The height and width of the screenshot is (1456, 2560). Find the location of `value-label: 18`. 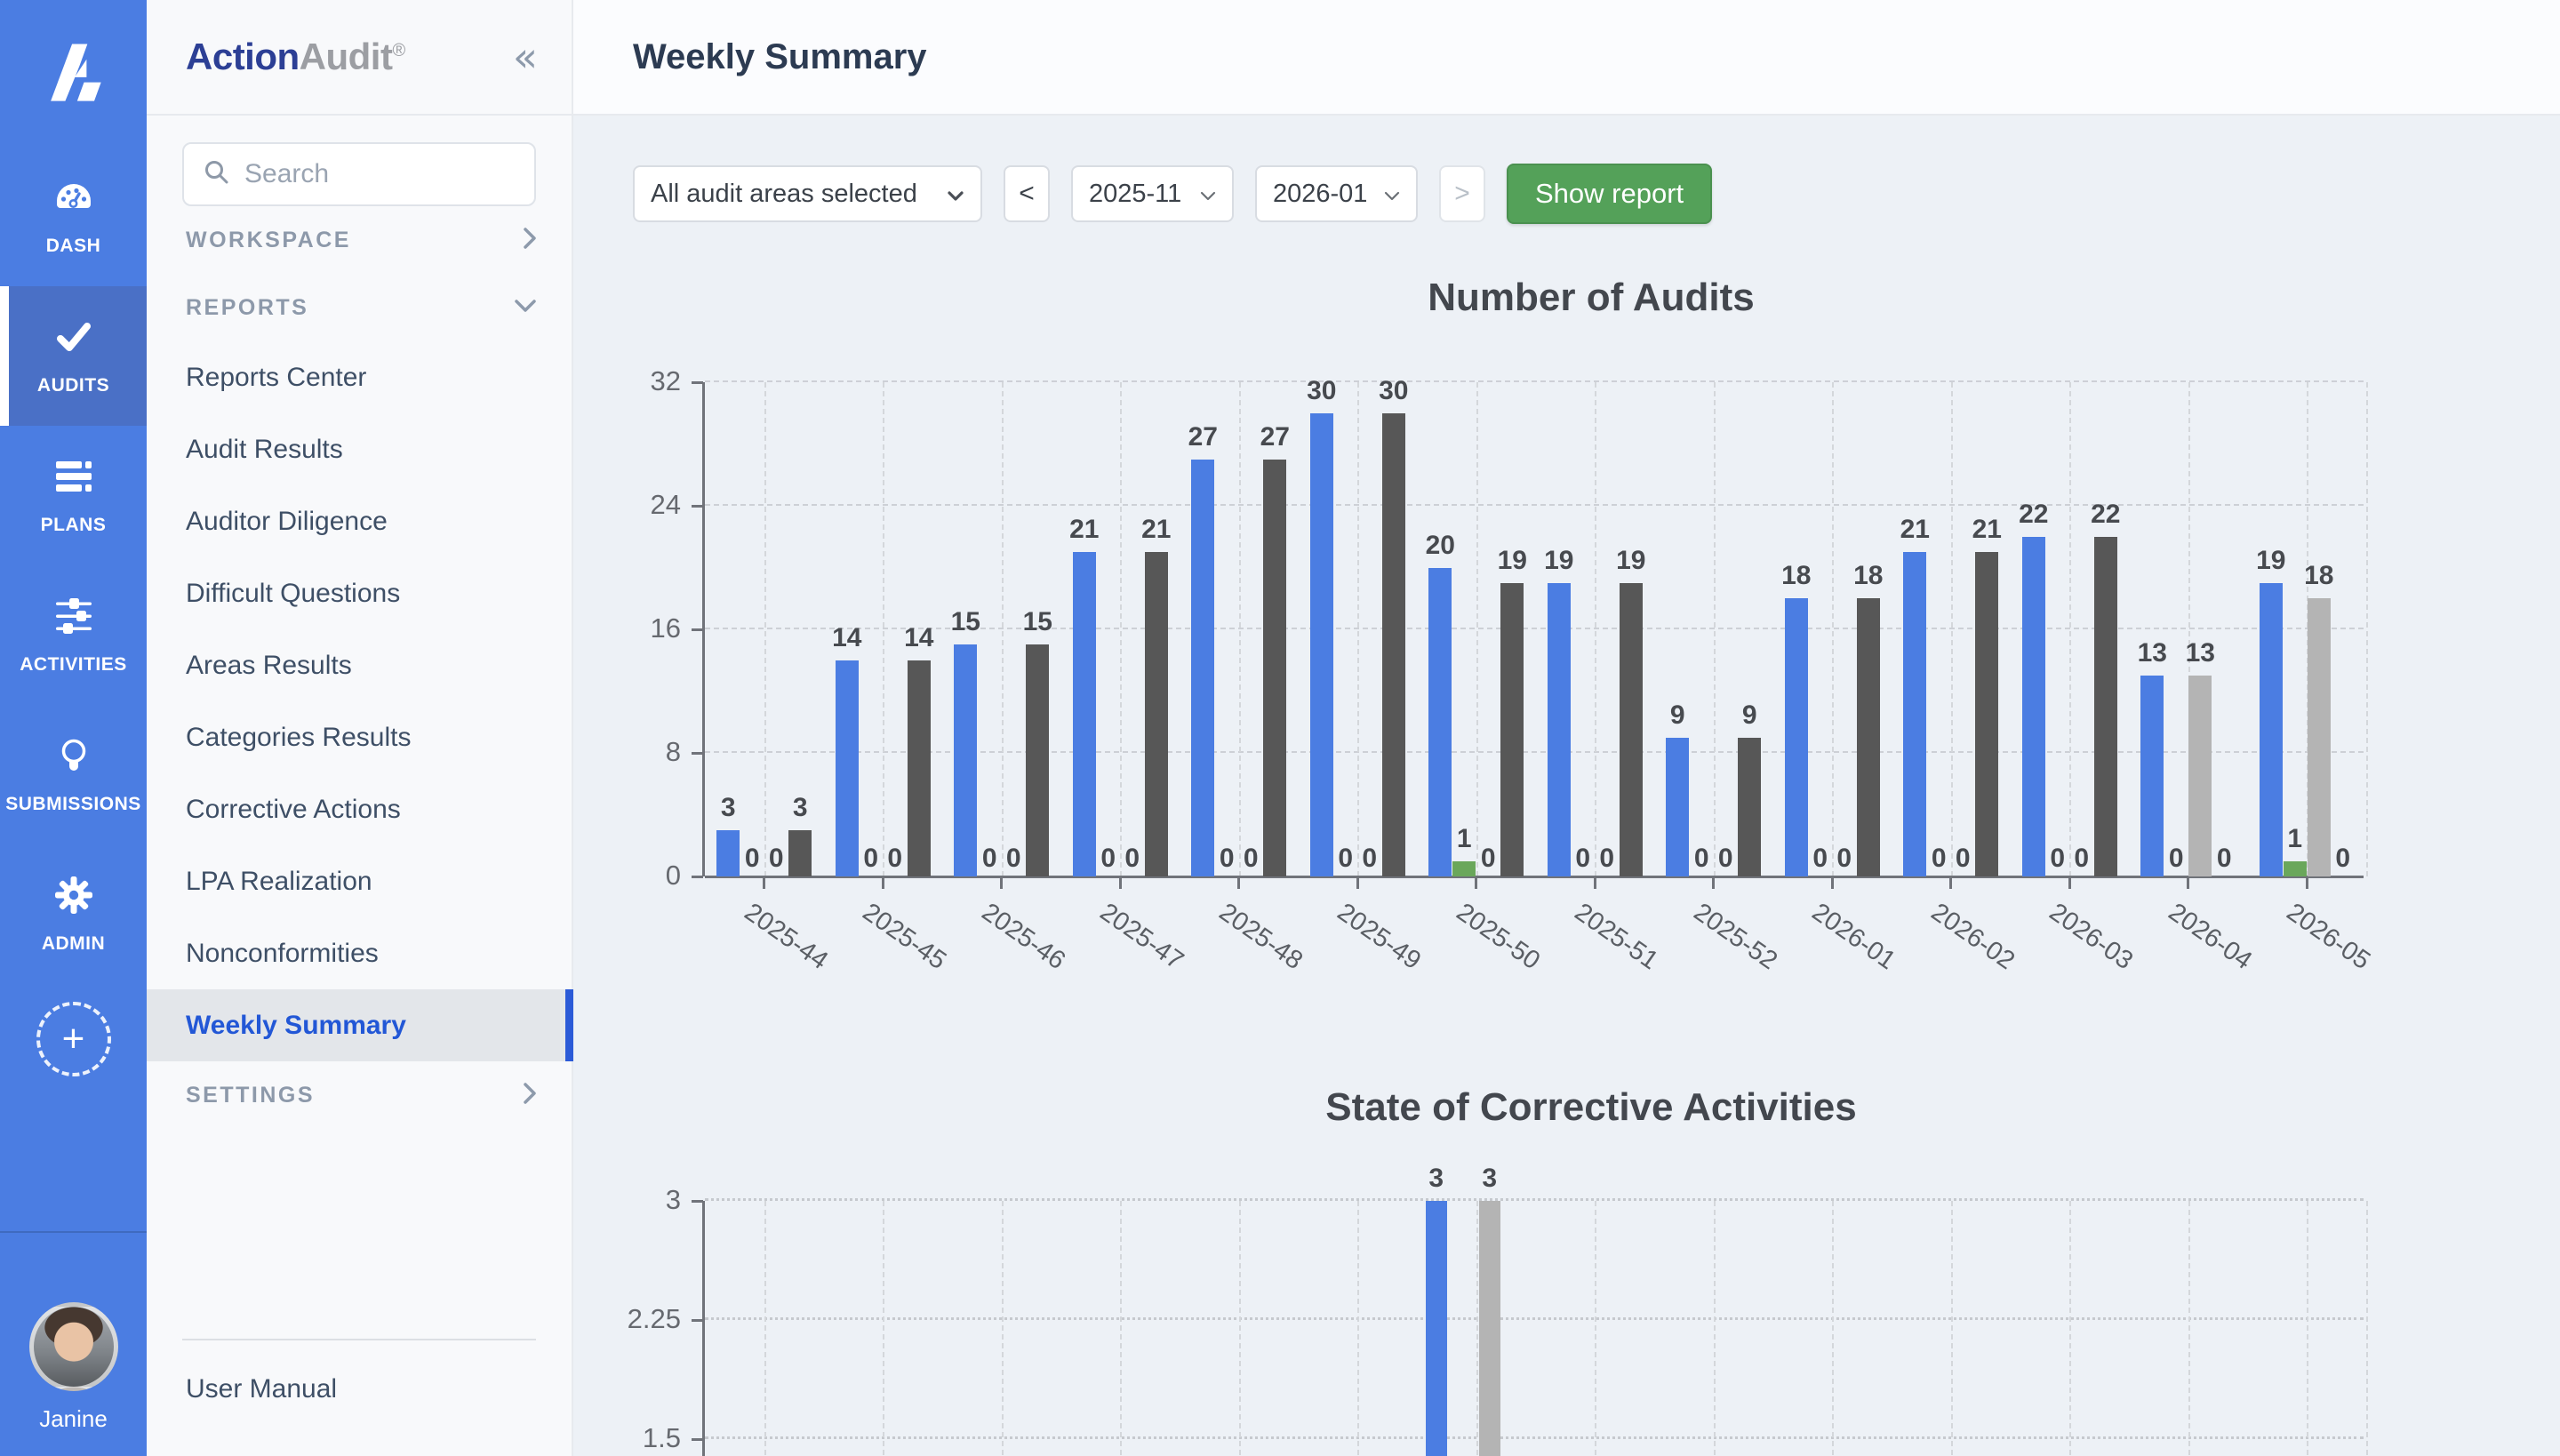

value-label: 18 is located at coordinates (2319, 576).